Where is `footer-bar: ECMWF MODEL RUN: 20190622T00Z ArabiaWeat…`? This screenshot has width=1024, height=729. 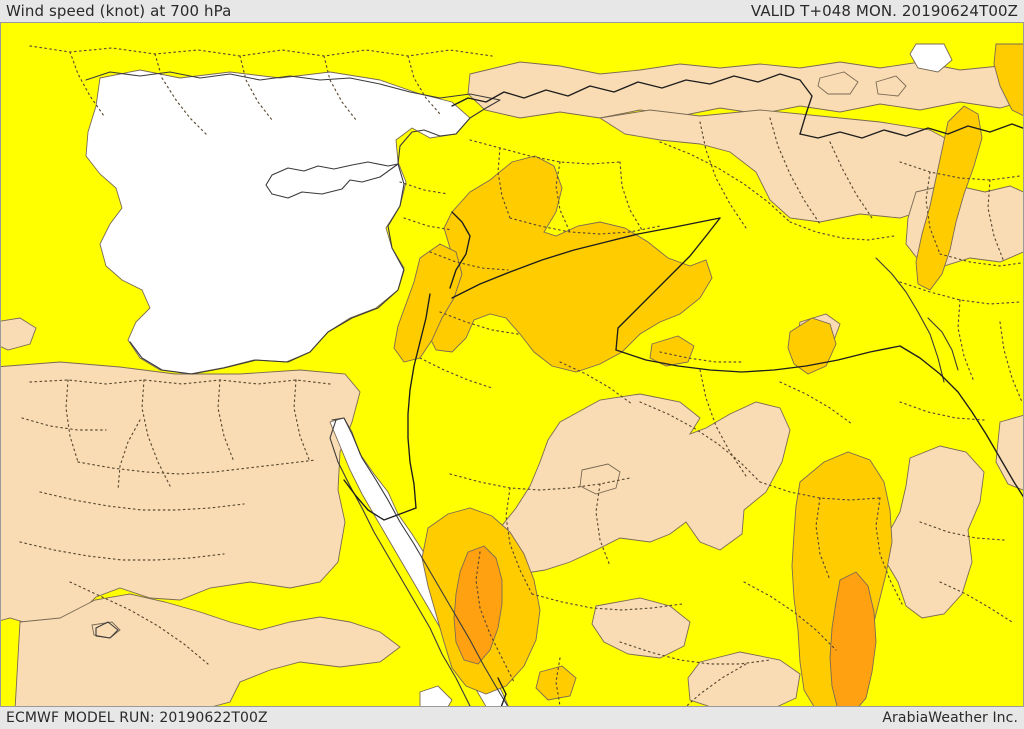 footer-bar: ECMWF MODEL RUN: 20190622T00Z ArabiaWeat… is located at coordinates (512, 718).